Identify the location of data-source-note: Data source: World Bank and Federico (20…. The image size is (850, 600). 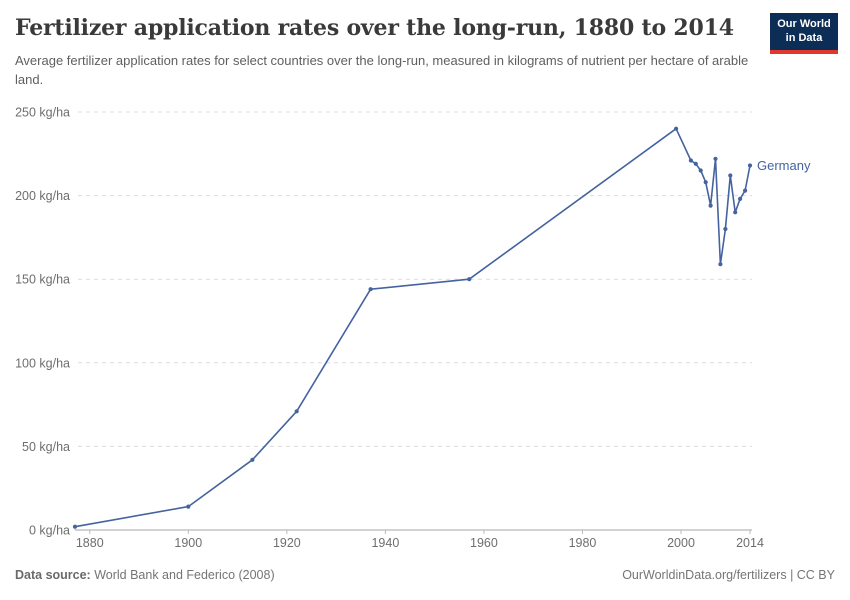
(145, 575).